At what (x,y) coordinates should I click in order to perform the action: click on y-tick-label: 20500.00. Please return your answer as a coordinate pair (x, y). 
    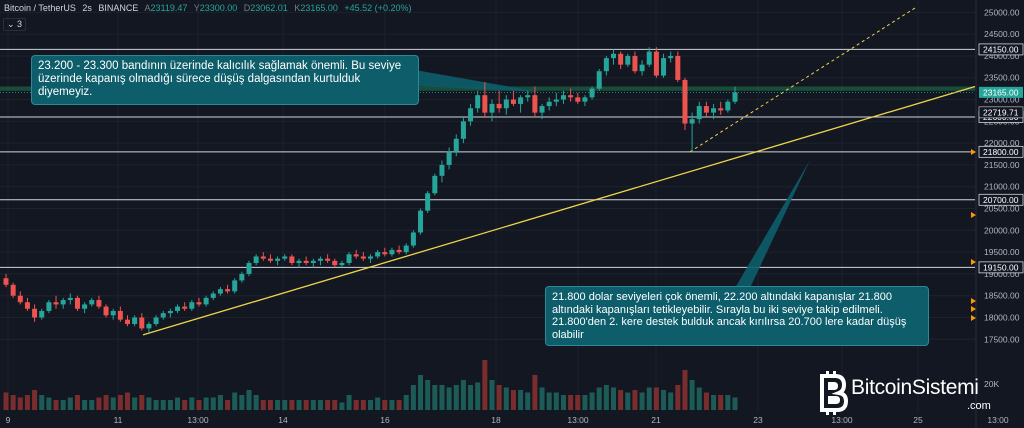
    Looking at the image, I should click on (1002, 209).